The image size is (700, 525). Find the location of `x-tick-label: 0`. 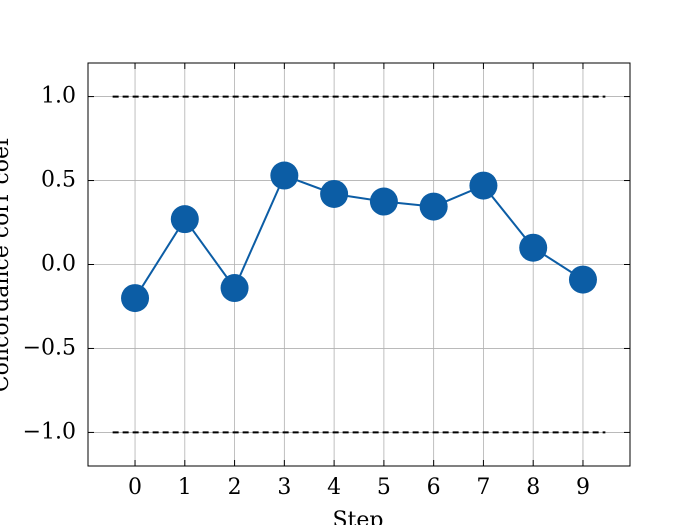

x-tick-label: 0 is located at coordinates (135, 487).